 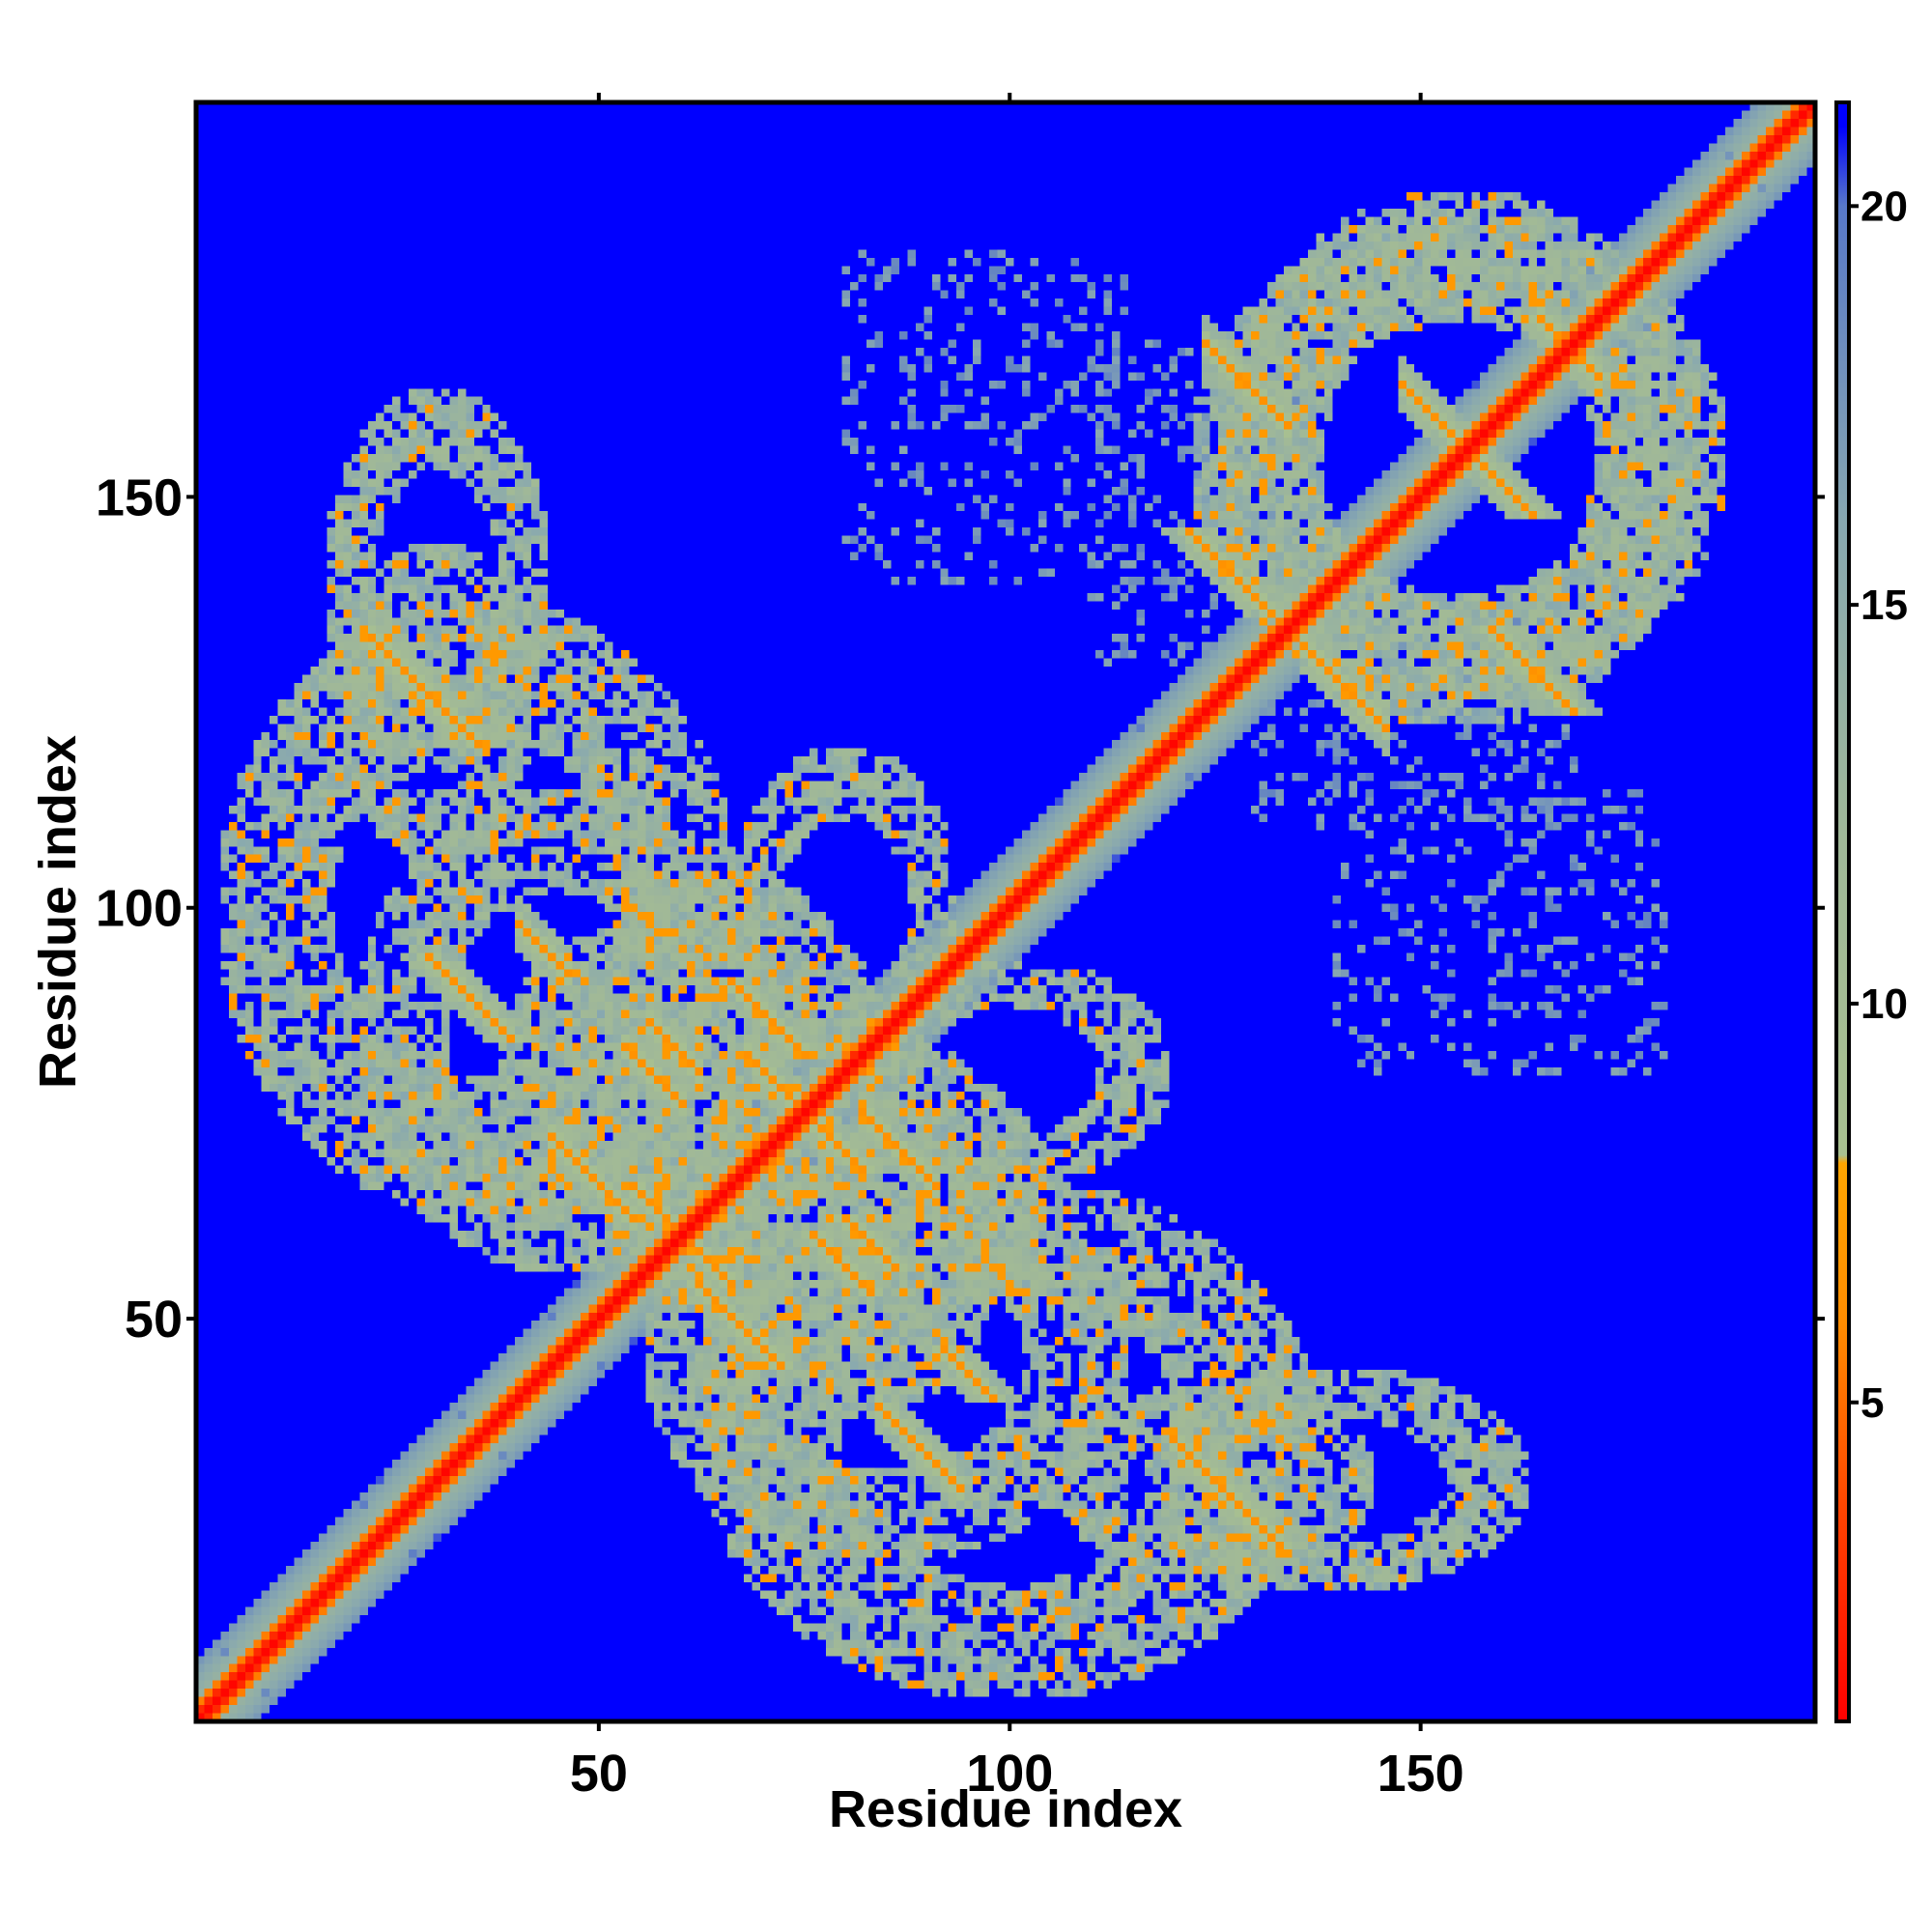 I want to click on colorbar-gradient, so click(x=1842, y=911).